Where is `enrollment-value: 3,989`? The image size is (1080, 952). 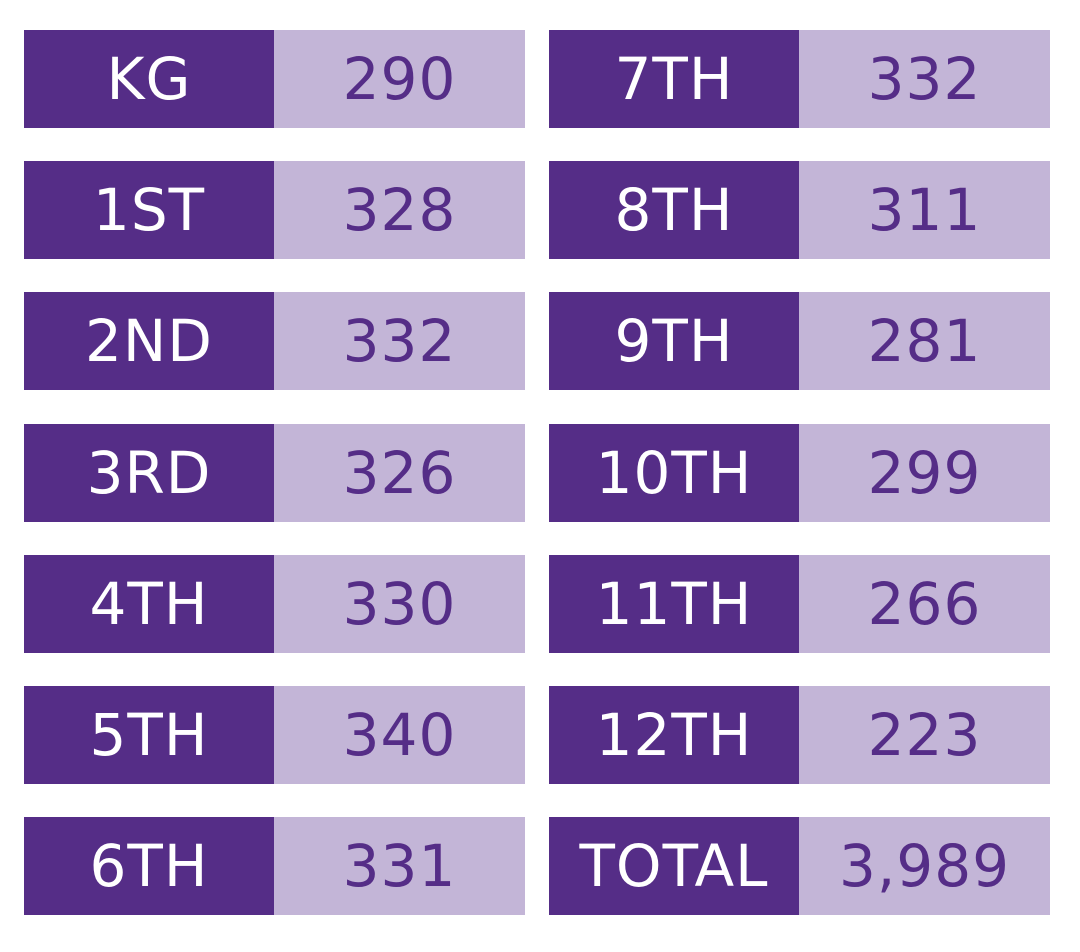
enrollment-value: 3,989 is located at coordinates (924, 866).